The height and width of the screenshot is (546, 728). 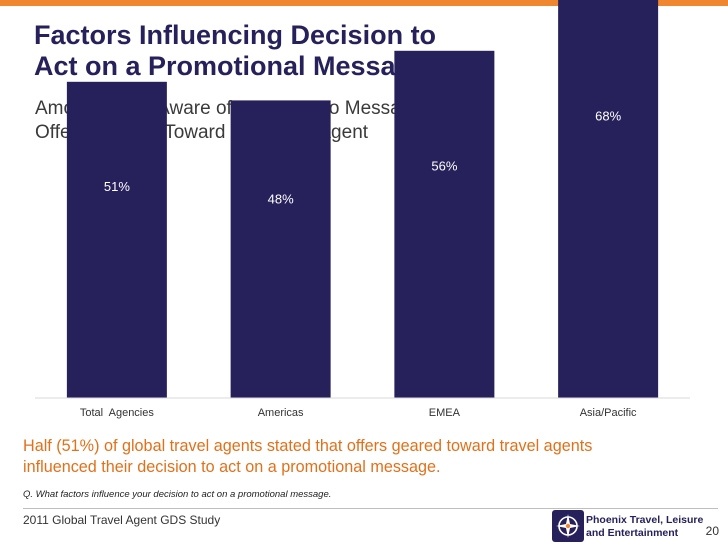 What do you see at coordinates (608, 116) in the screenshot?
I see `bar-value-label-3: 68%` at bounding box center [608, 116].